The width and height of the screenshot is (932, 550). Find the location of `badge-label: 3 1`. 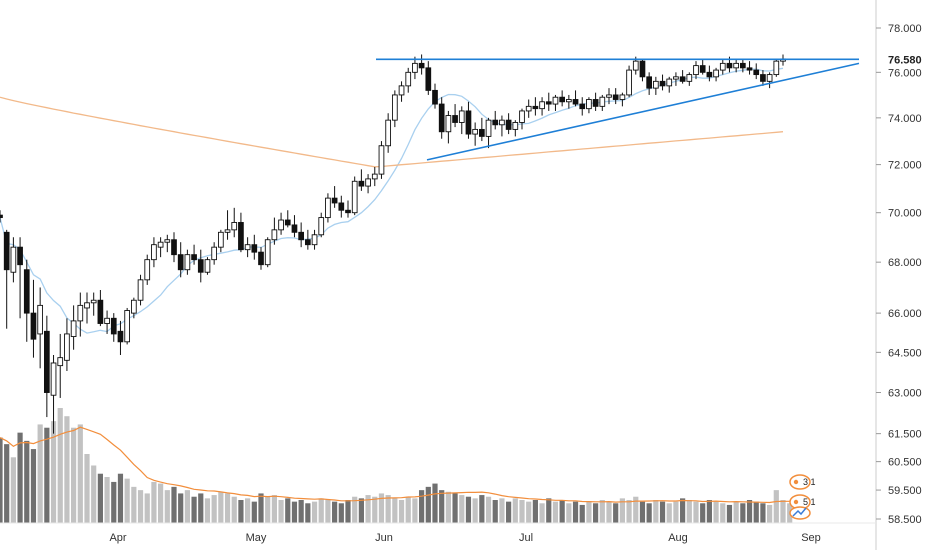

badge-label: 3 1 is located at coordinates (809, 482).